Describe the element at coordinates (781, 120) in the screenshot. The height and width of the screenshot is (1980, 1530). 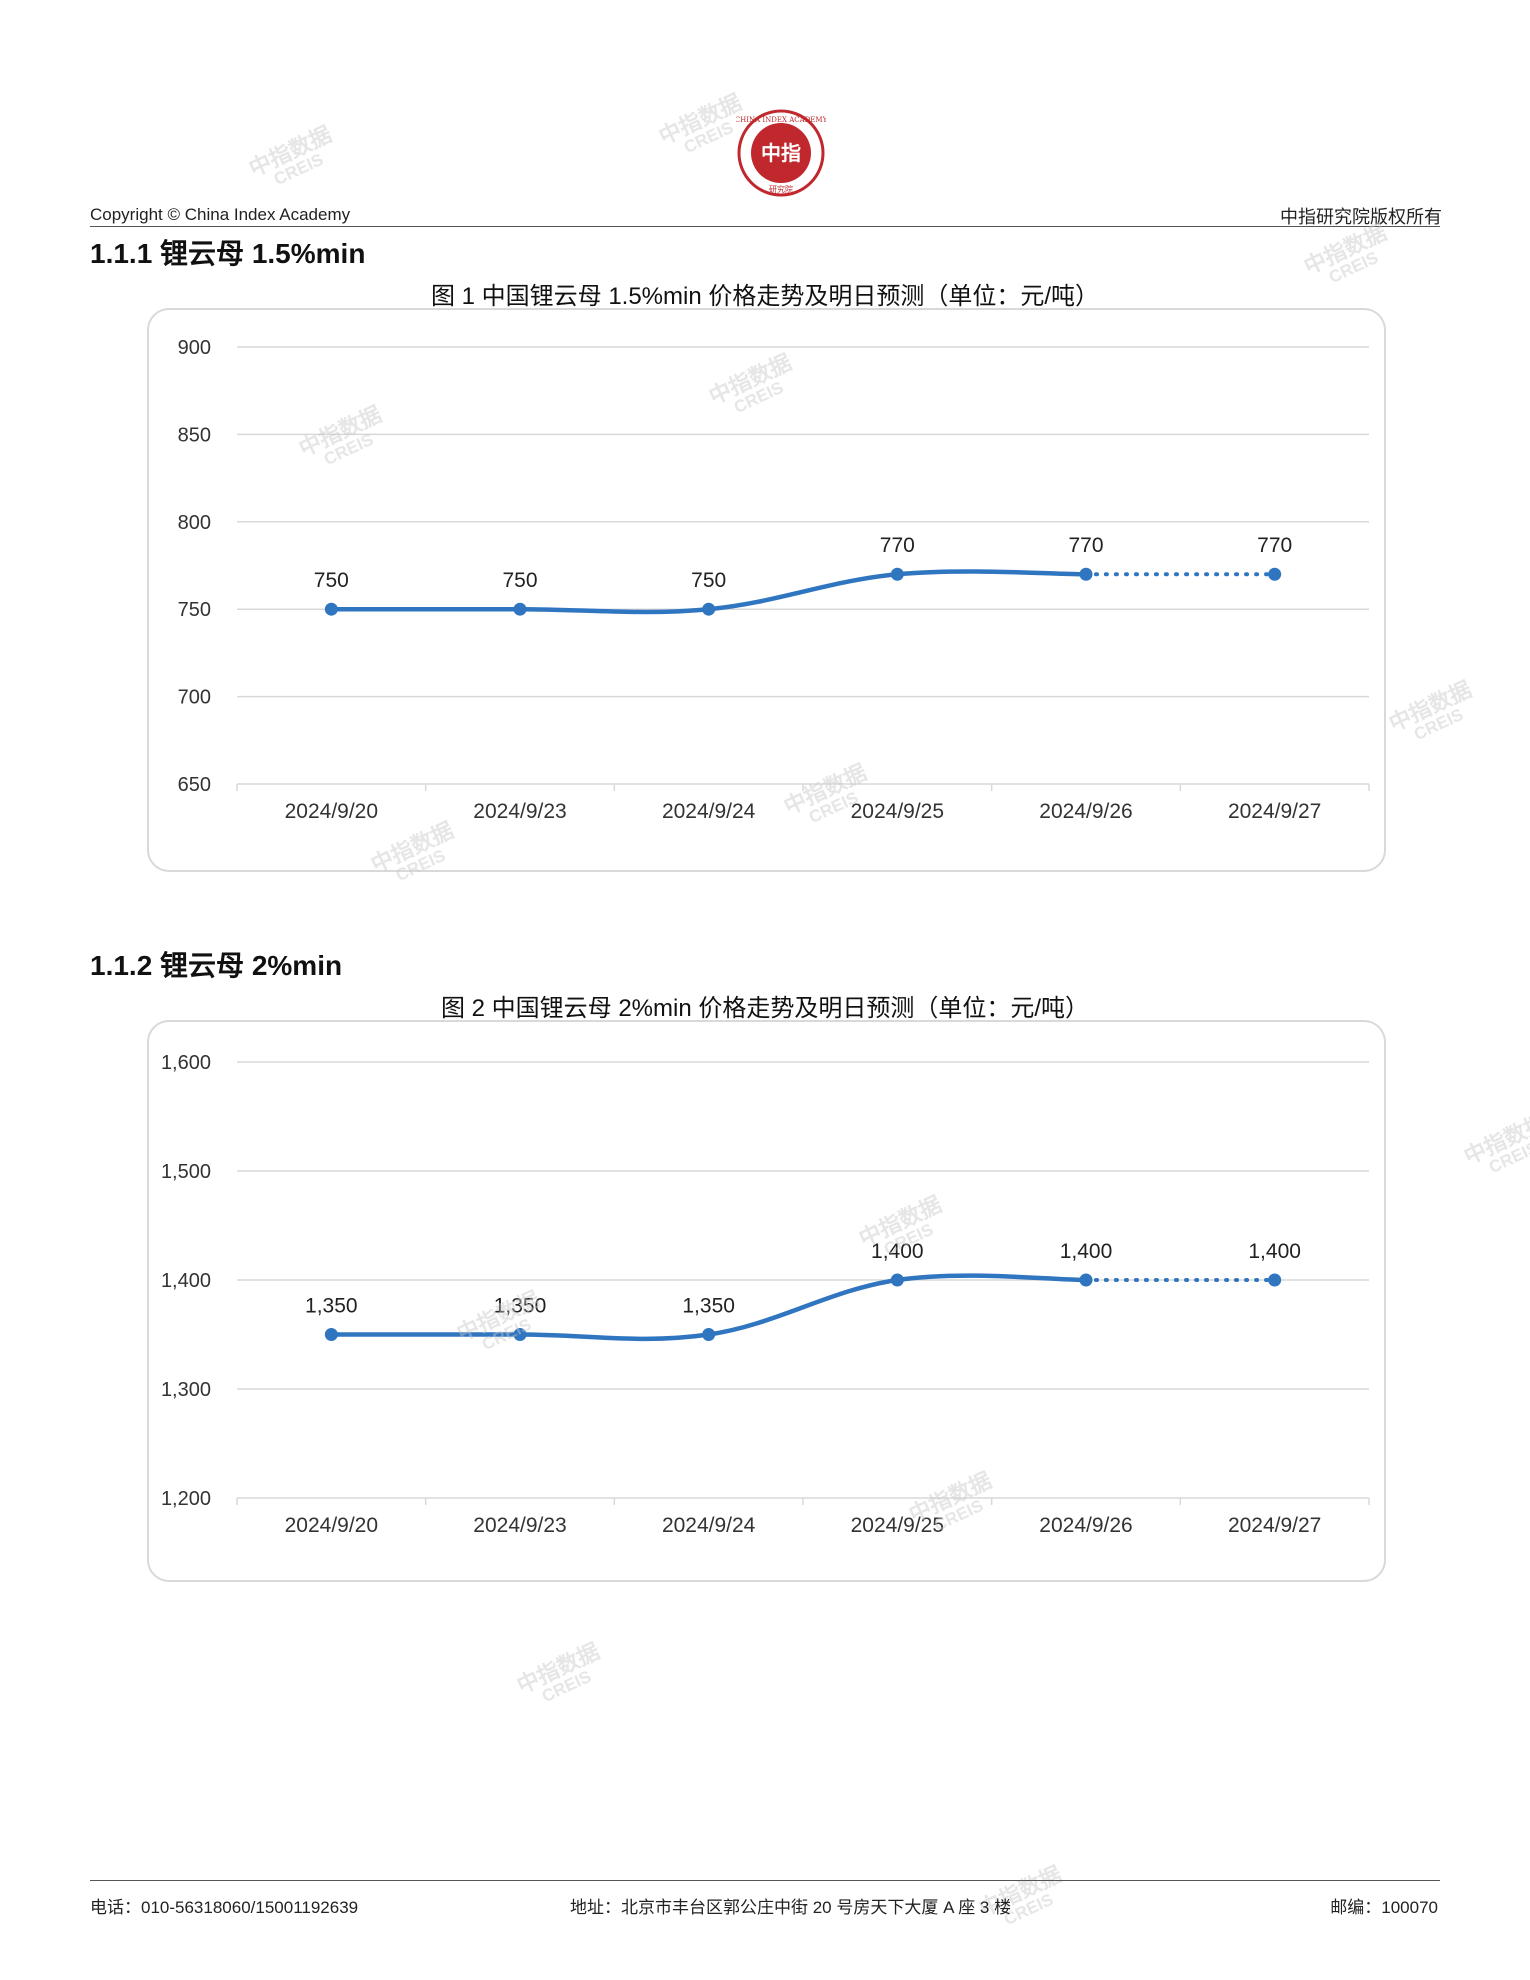
I see `logo-top-text: CHINA INDEX ACADEMY` at that location.